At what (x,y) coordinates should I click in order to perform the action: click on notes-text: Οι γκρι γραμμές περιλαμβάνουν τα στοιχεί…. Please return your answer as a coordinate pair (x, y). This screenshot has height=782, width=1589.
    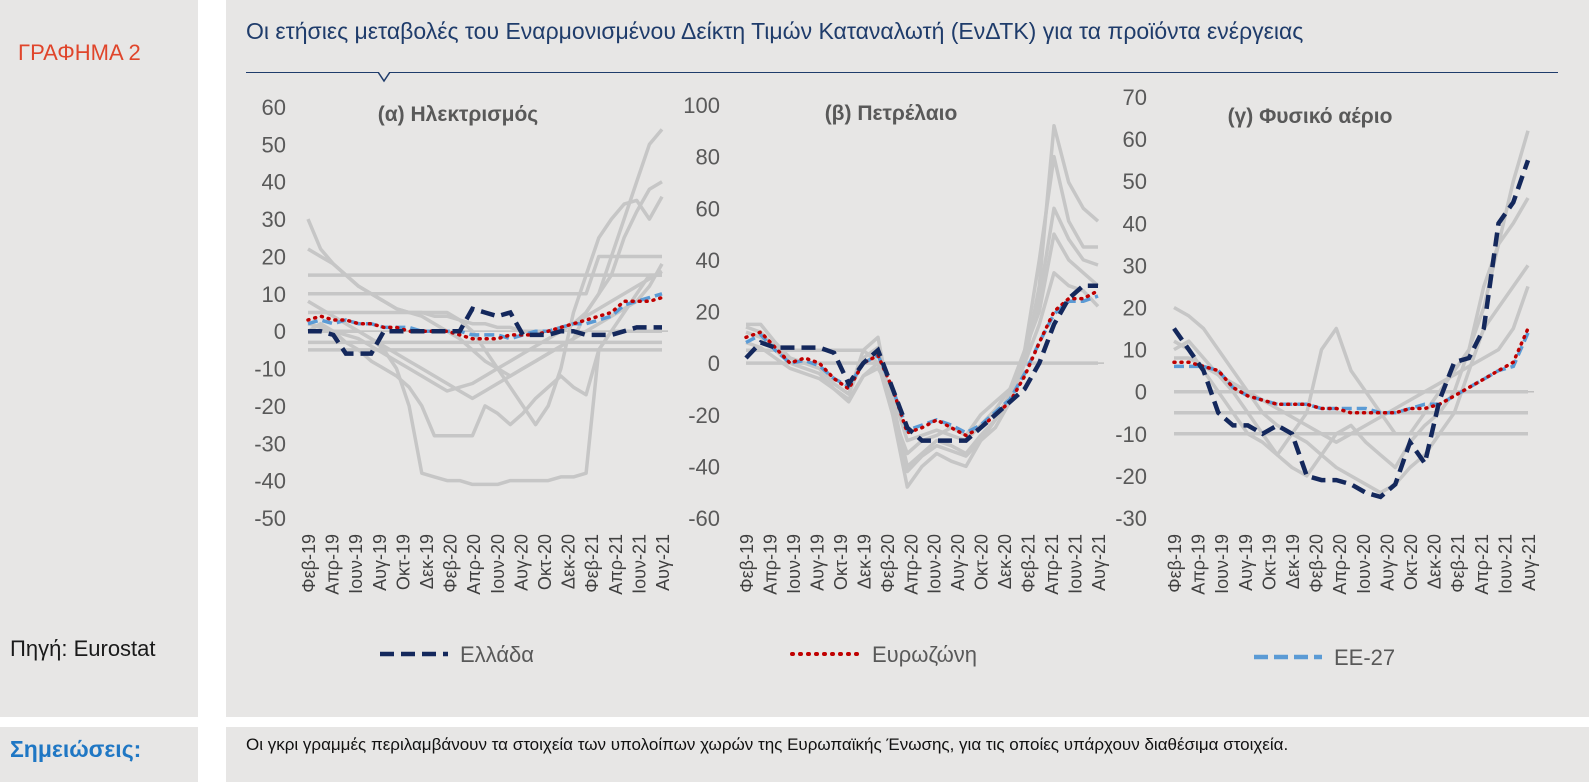
    Looking at the image, I should click on (767, 744).